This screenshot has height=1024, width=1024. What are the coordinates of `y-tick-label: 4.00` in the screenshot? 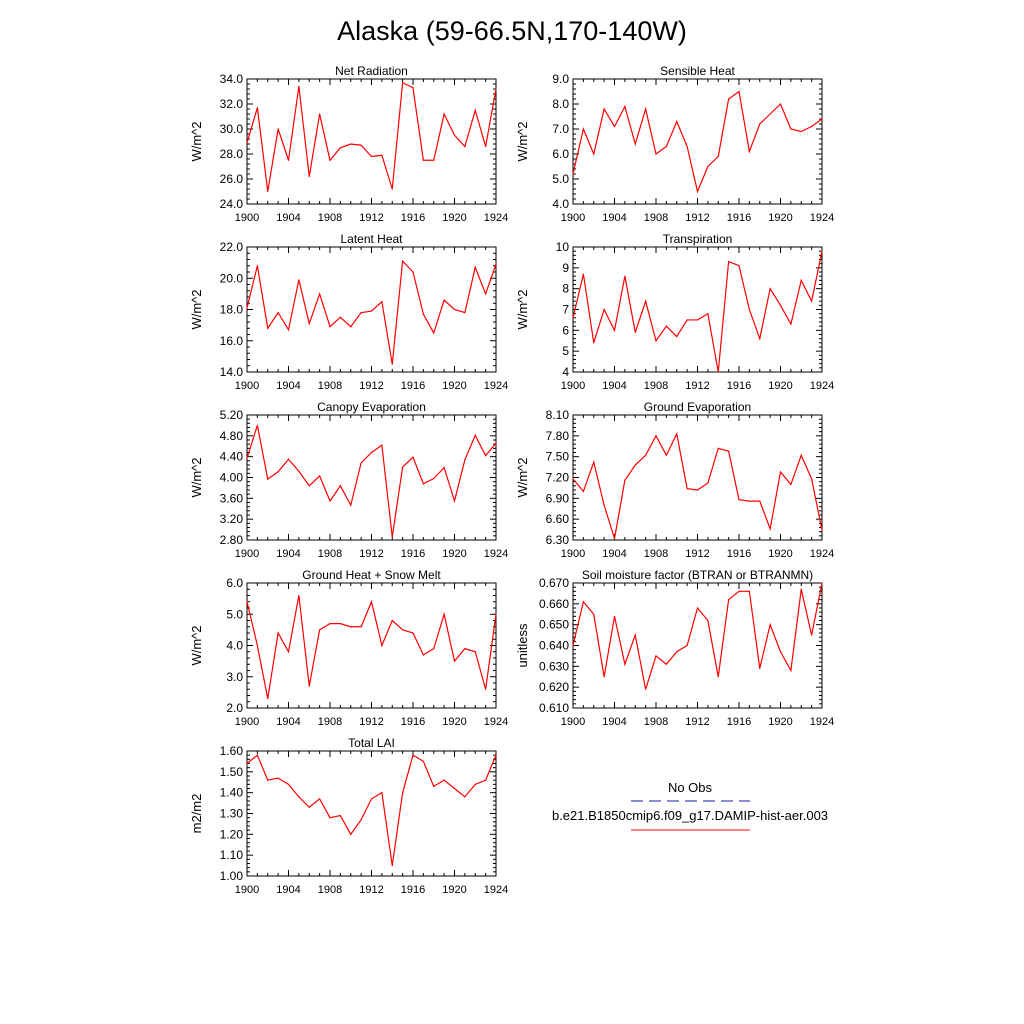 It's located at (232, 478).